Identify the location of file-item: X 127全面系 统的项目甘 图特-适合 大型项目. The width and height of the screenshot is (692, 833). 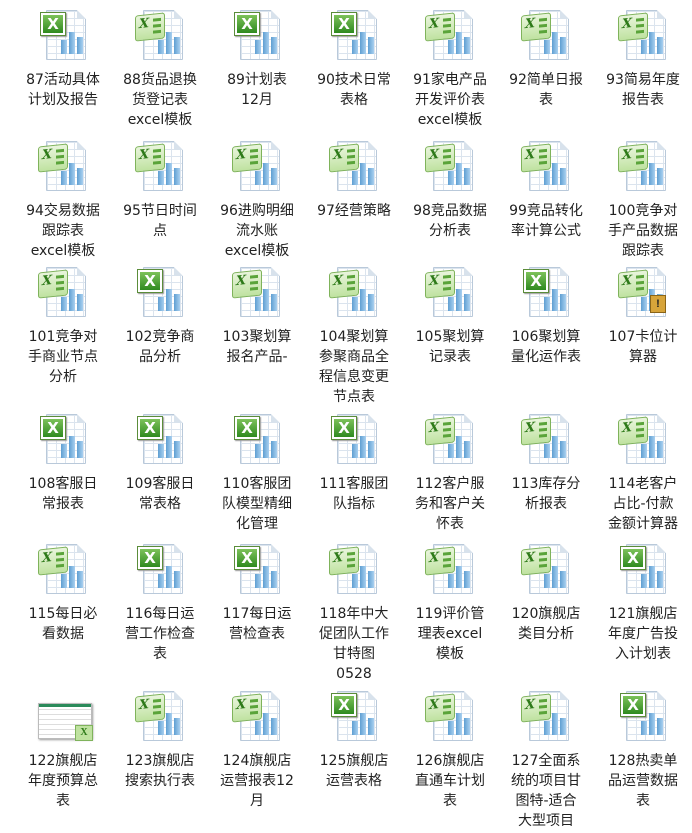
(546, 761).